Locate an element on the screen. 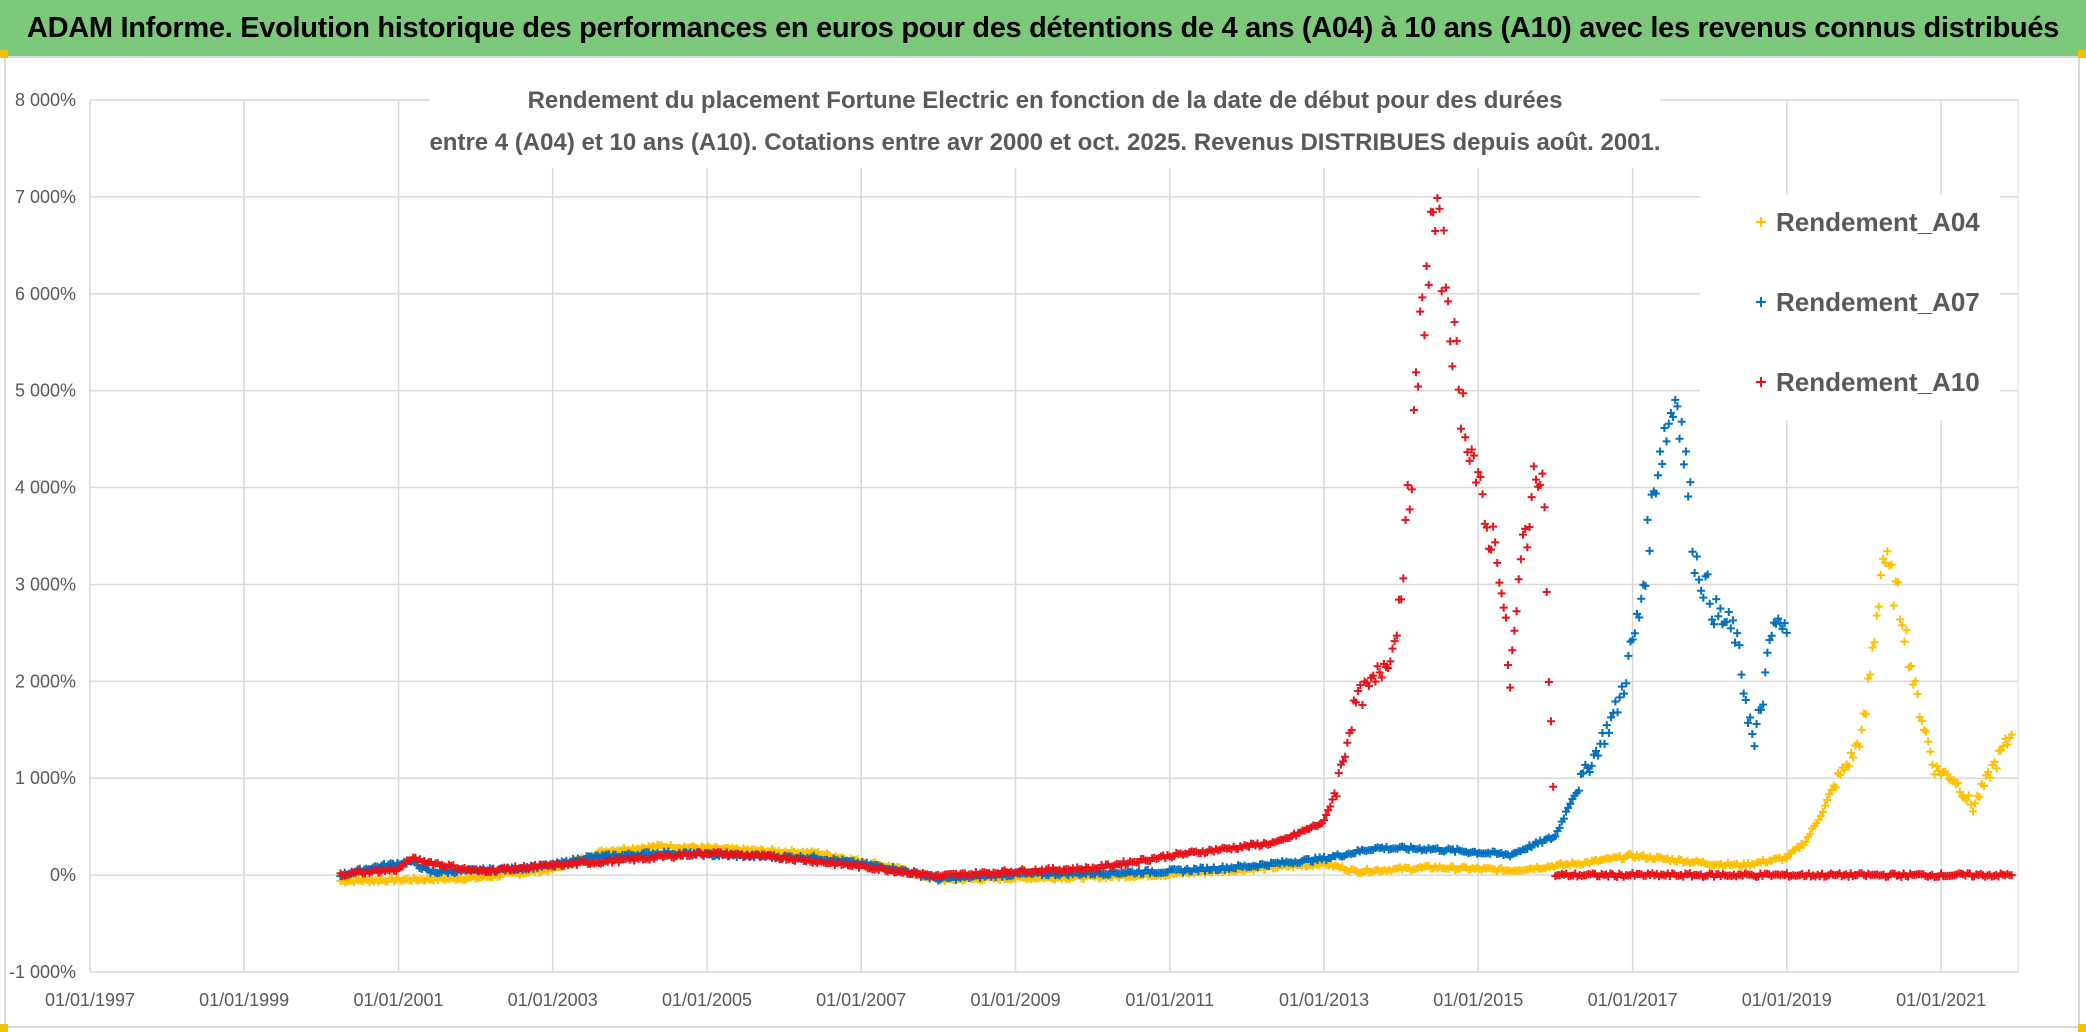 This screenshot has width=2086, height=1032. legend-box is located at coordinates (1850, 307).